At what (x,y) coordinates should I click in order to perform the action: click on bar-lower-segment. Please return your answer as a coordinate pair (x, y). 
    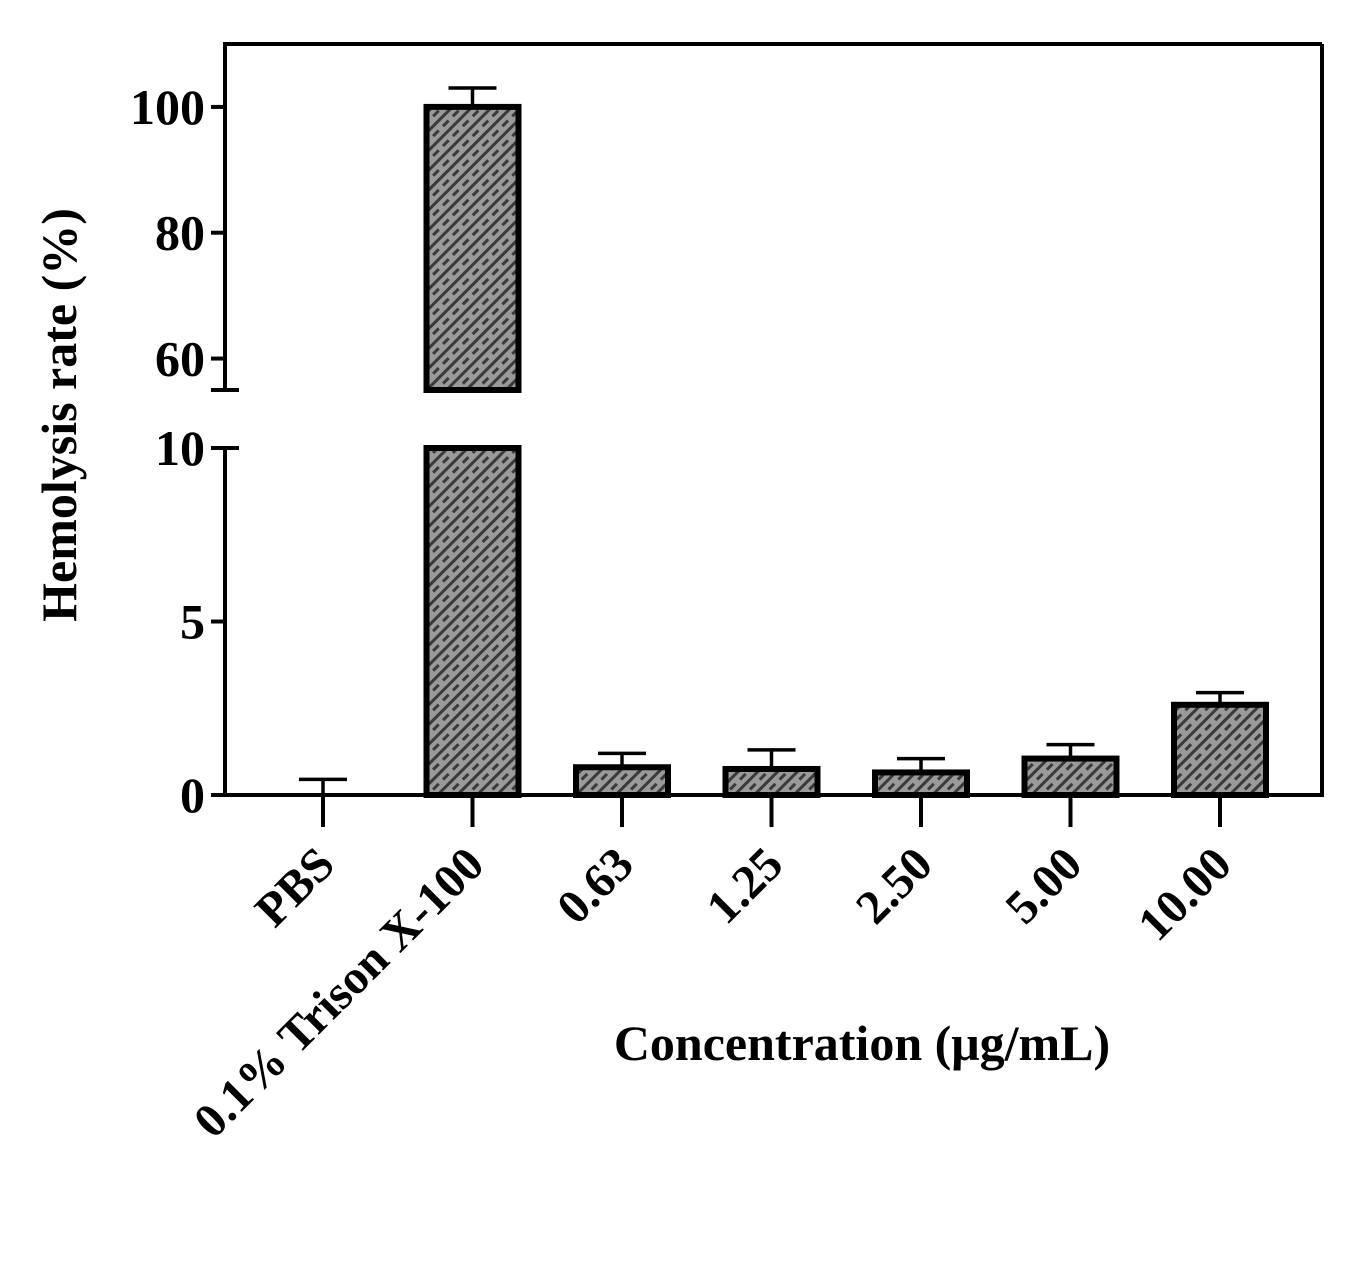
    Looking at the image, I should click on (472, 621).